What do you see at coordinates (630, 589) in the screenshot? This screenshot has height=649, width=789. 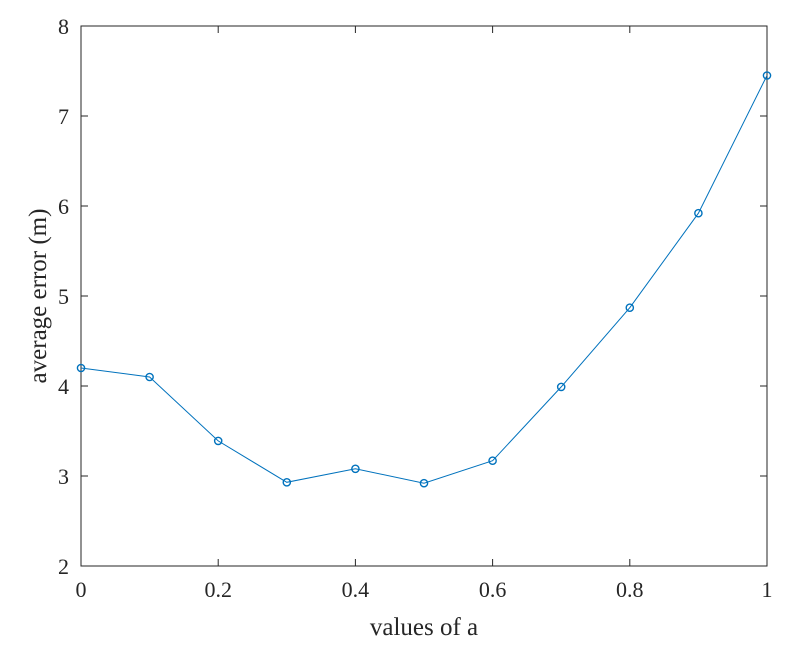 I see `x-tick-label: 0.8` at bounding box center [630, 589].